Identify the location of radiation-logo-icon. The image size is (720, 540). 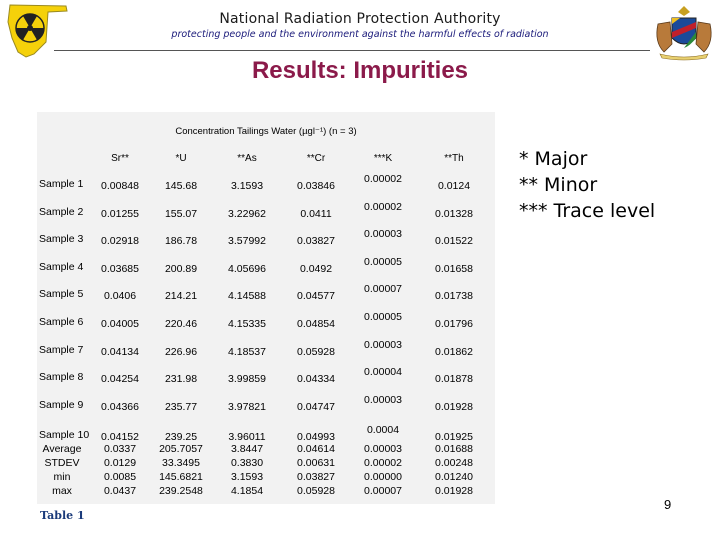
(37, 31).